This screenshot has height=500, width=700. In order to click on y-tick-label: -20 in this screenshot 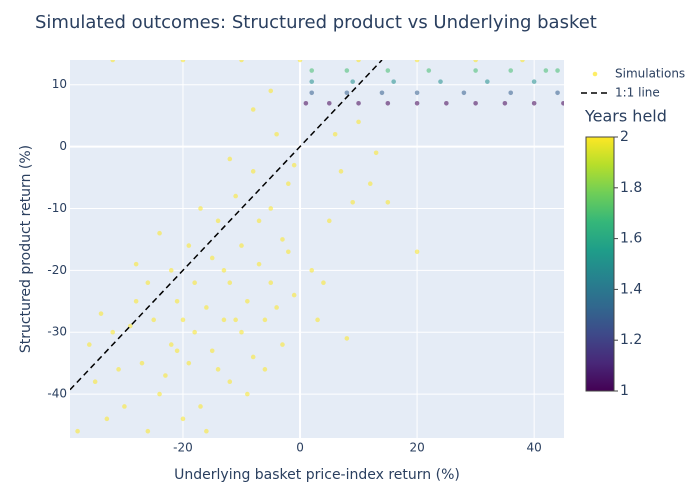, I will do `click(57, 270)`.